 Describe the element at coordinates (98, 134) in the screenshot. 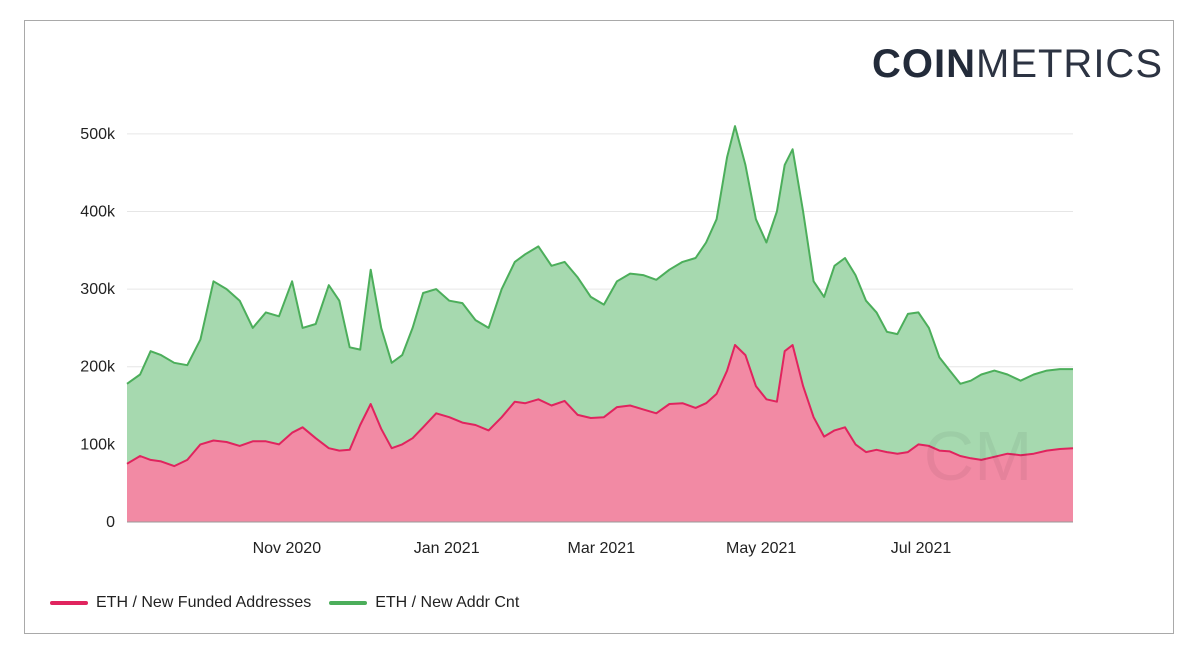

I see `y-tick-label: 500k` at that location.